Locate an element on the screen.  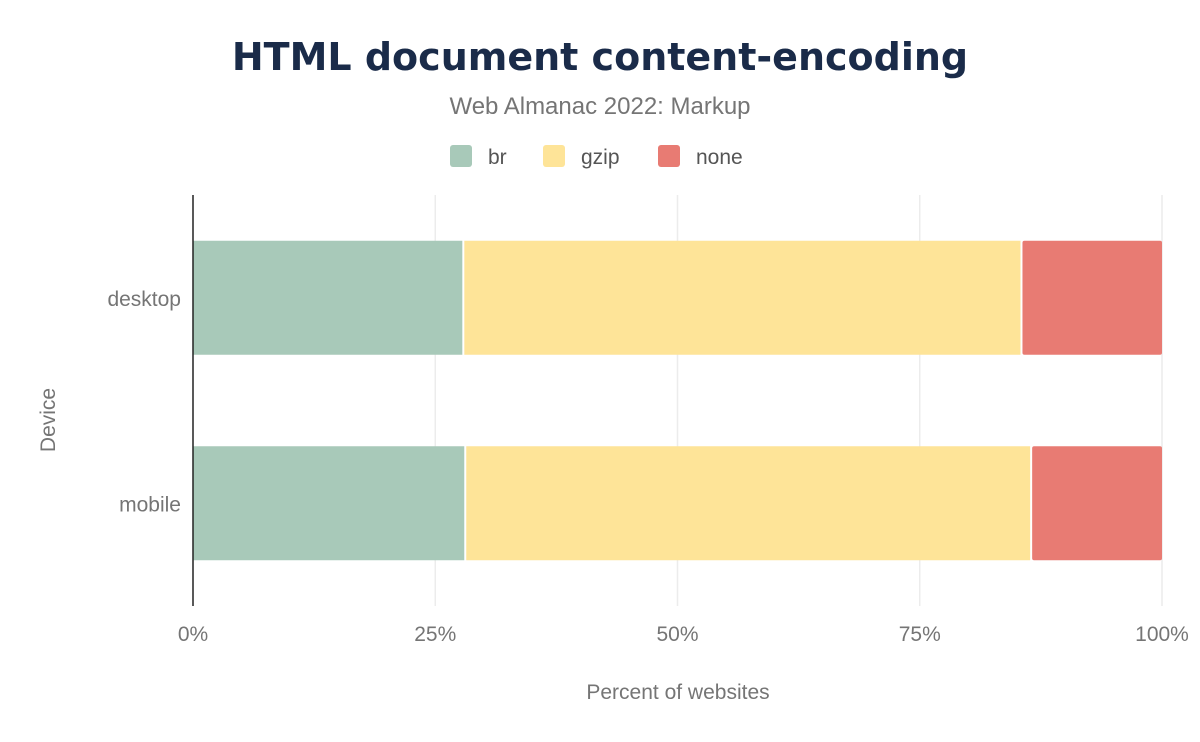
x-tick-labels: 0% 25% 50% 75% 100% is located at coordinates (683, 634).